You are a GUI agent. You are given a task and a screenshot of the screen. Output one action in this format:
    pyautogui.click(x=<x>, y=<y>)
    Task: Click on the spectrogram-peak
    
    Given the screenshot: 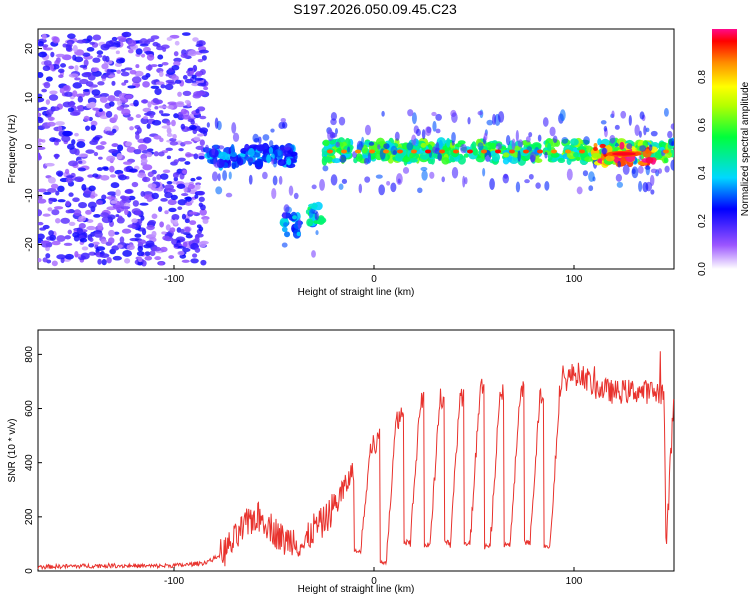 What is the action you would take?
    pyautogui.click(x=624, y=153)
    